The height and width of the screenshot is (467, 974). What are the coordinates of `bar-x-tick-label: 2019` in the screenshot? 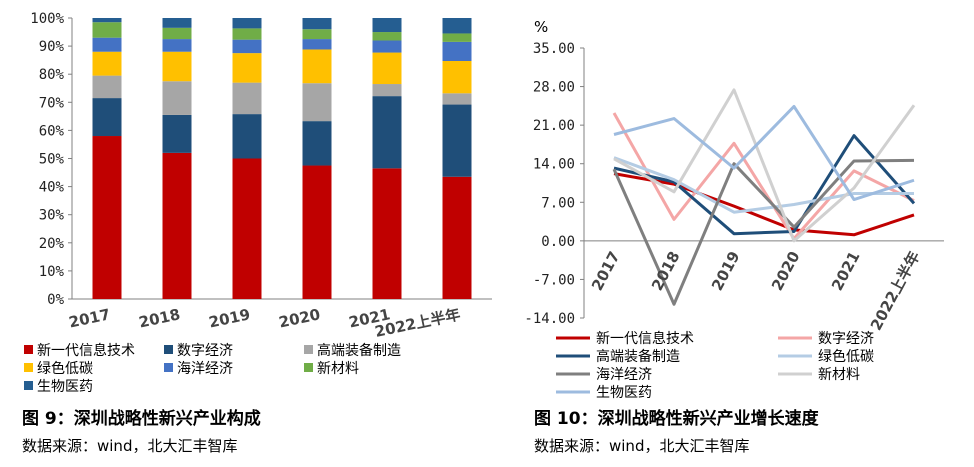 It's located at (229, 318).